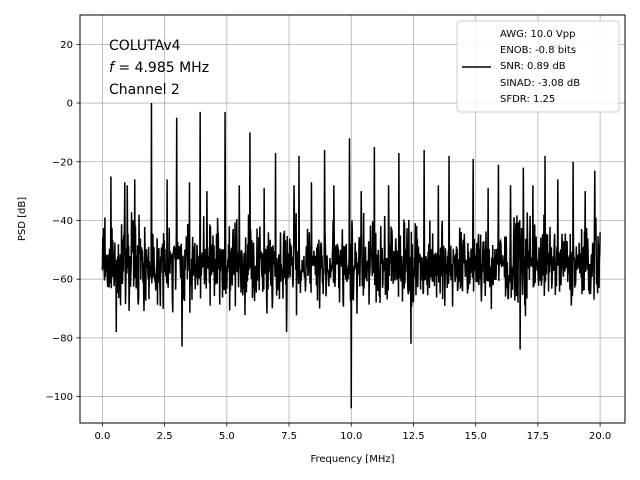  I want to click on annotation-channel: Channel 2, so click(144, 90).